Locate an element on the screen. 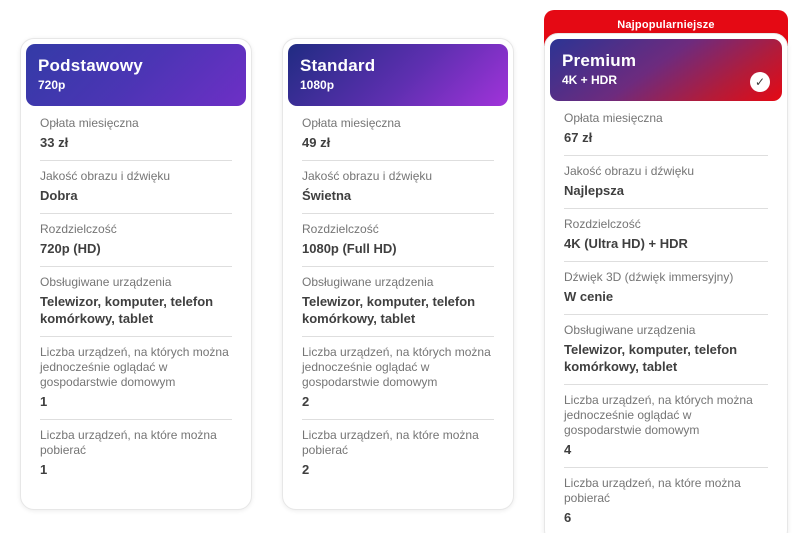 This screenshot has width=800, height=533. plan-header-tile: Premium 4K + HDR ✓ is located at coordinates (666, 70).